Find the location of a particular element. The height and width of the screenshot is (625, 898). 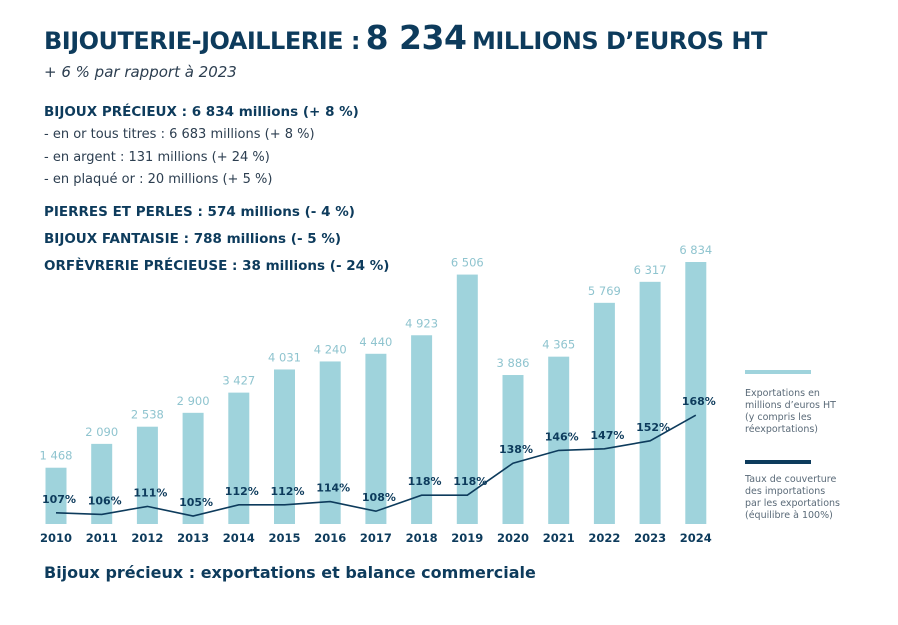

bar-label-2022: 5 769 is located at coordinates (604, 291).